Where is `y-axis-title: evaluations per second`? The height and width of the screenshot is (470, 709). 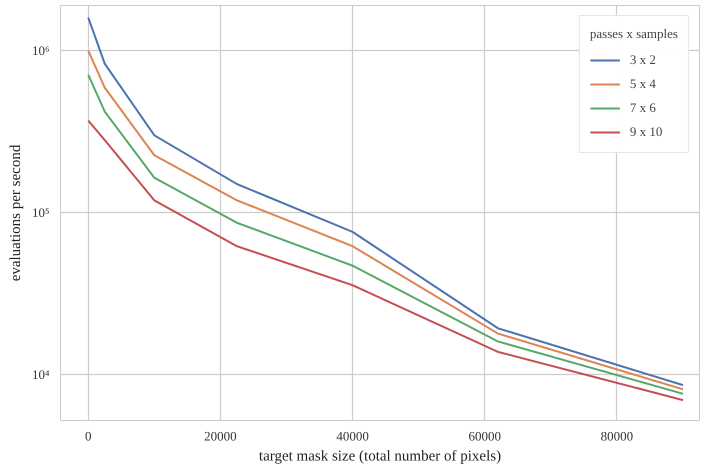
y-axis-title: evaluations per second is located at coordinates (16, 213).